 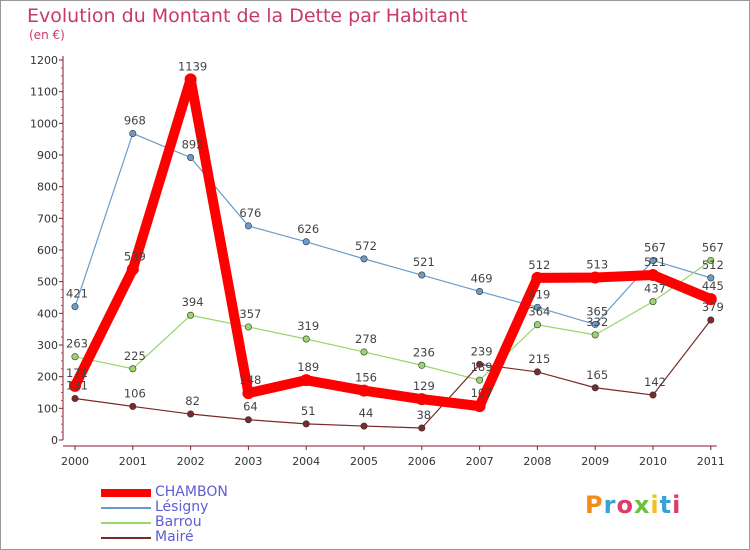 I want to click on data-label-barrou: 364, so click(x=539, y=312).